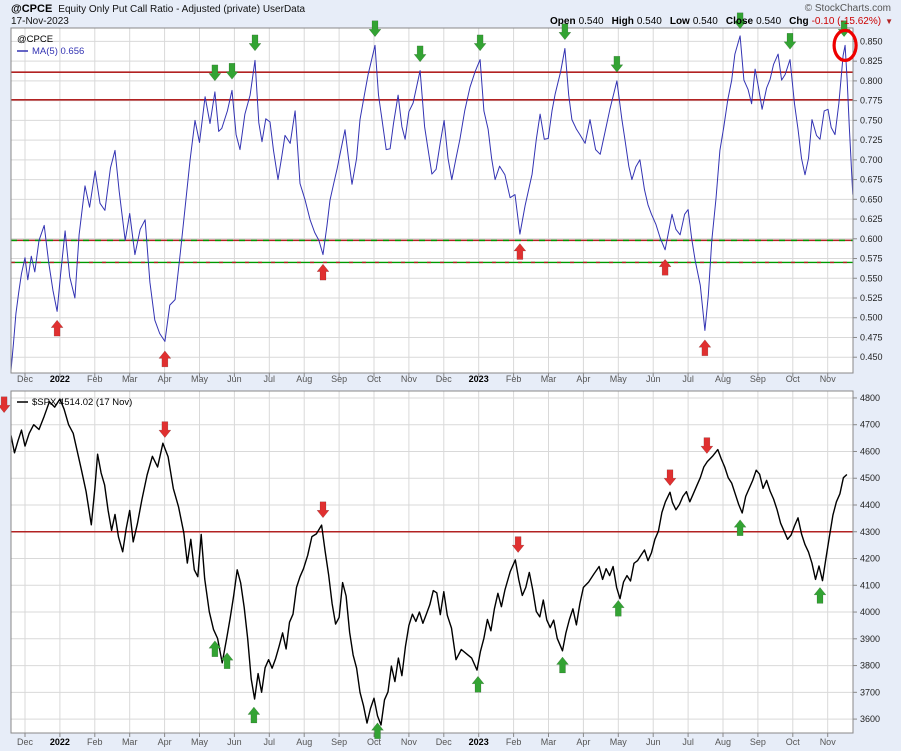  What do you see at coordinates (40, 21) in the screenshot?
I see `chart-date: 17-Nov-2023` at bounding box center [40, 21].